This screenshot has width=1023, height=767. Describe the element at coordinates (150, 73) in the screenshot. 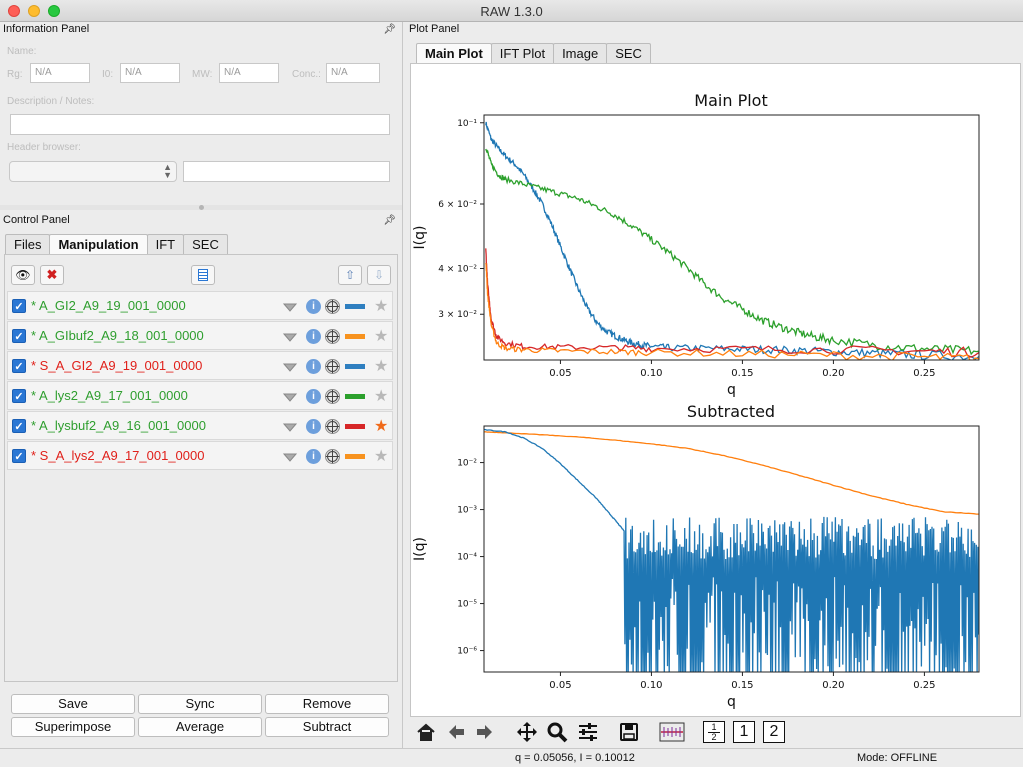

I see `i0-field: N/A` at that location.